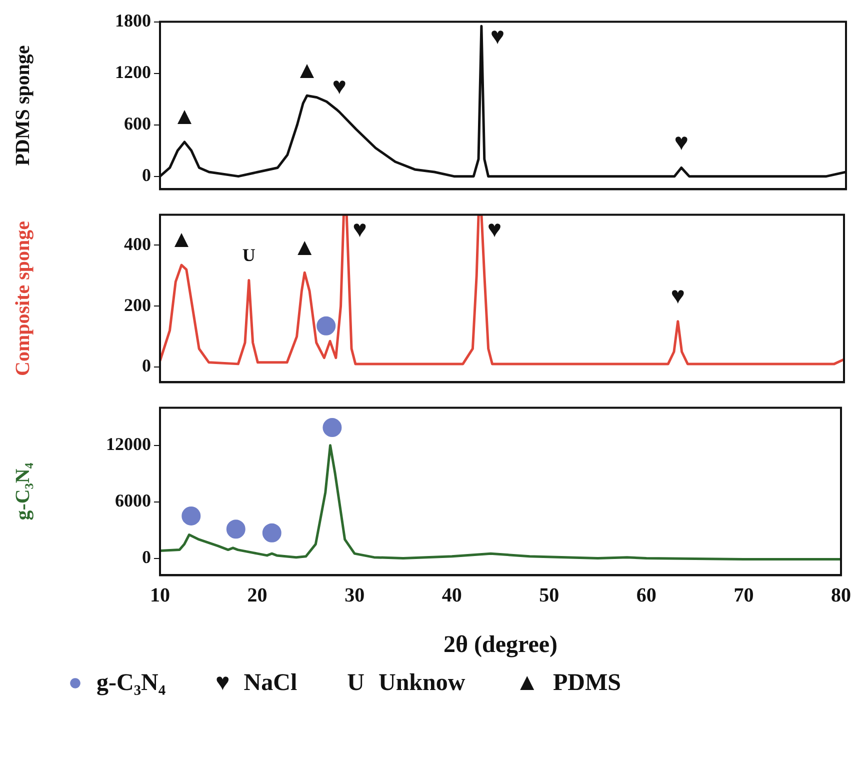  I want to click on x-tick-label: 30, so click(354, 595).